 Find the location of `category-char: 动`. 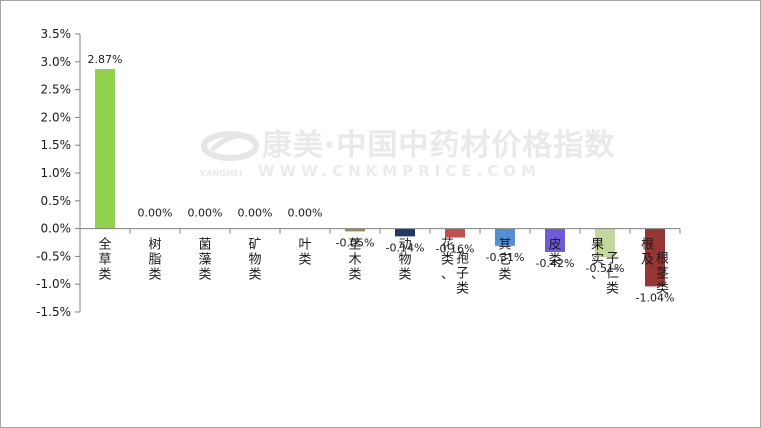

category-char: 动 is located at coordinates (404, 245).